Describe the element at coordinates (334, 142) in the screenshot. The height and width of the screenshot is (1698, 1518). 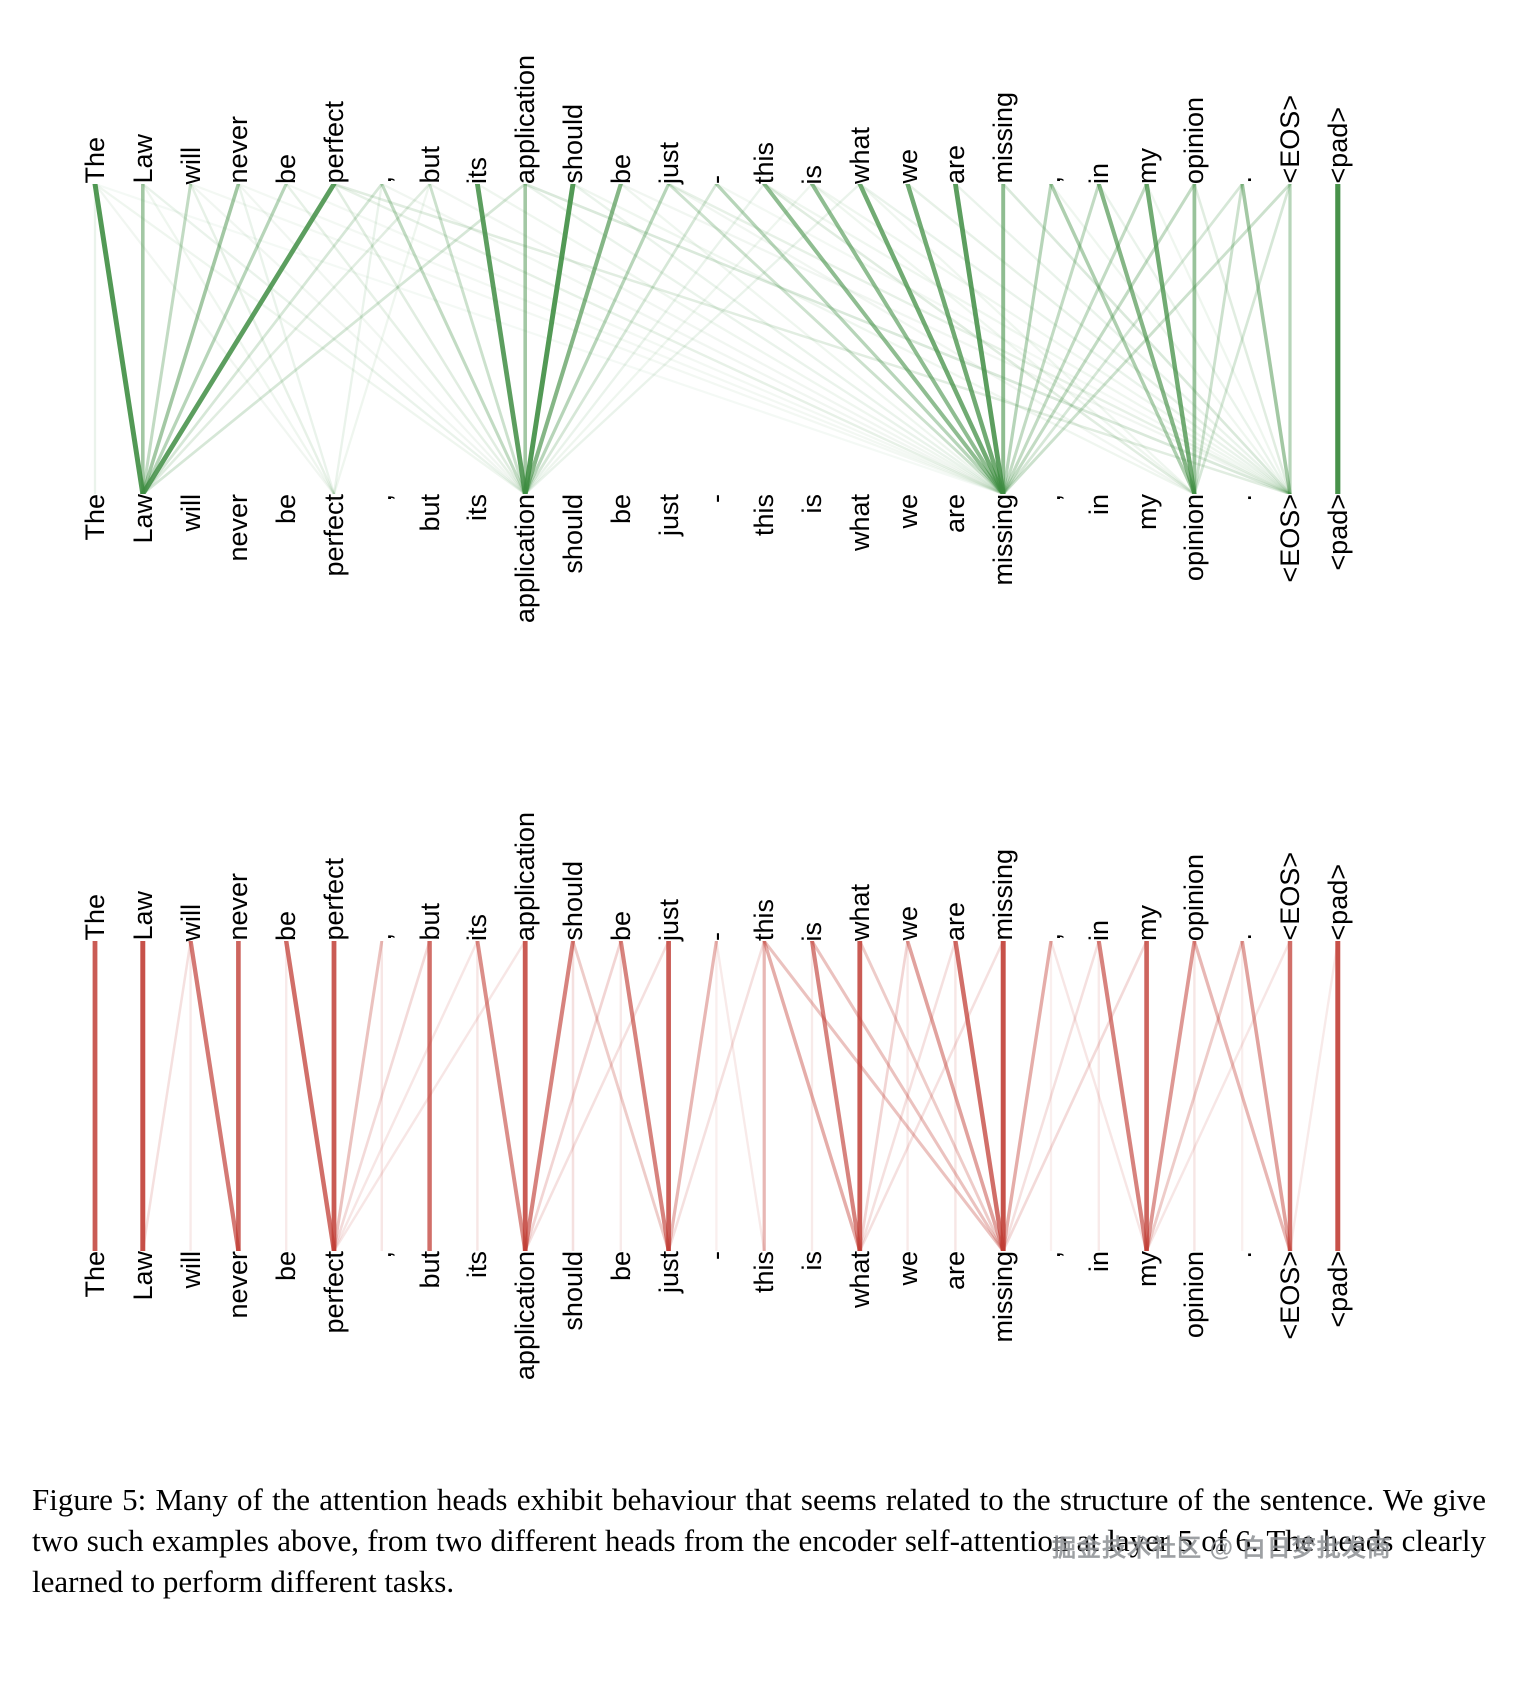
I see `token-label-top-5: perfect` at that location.